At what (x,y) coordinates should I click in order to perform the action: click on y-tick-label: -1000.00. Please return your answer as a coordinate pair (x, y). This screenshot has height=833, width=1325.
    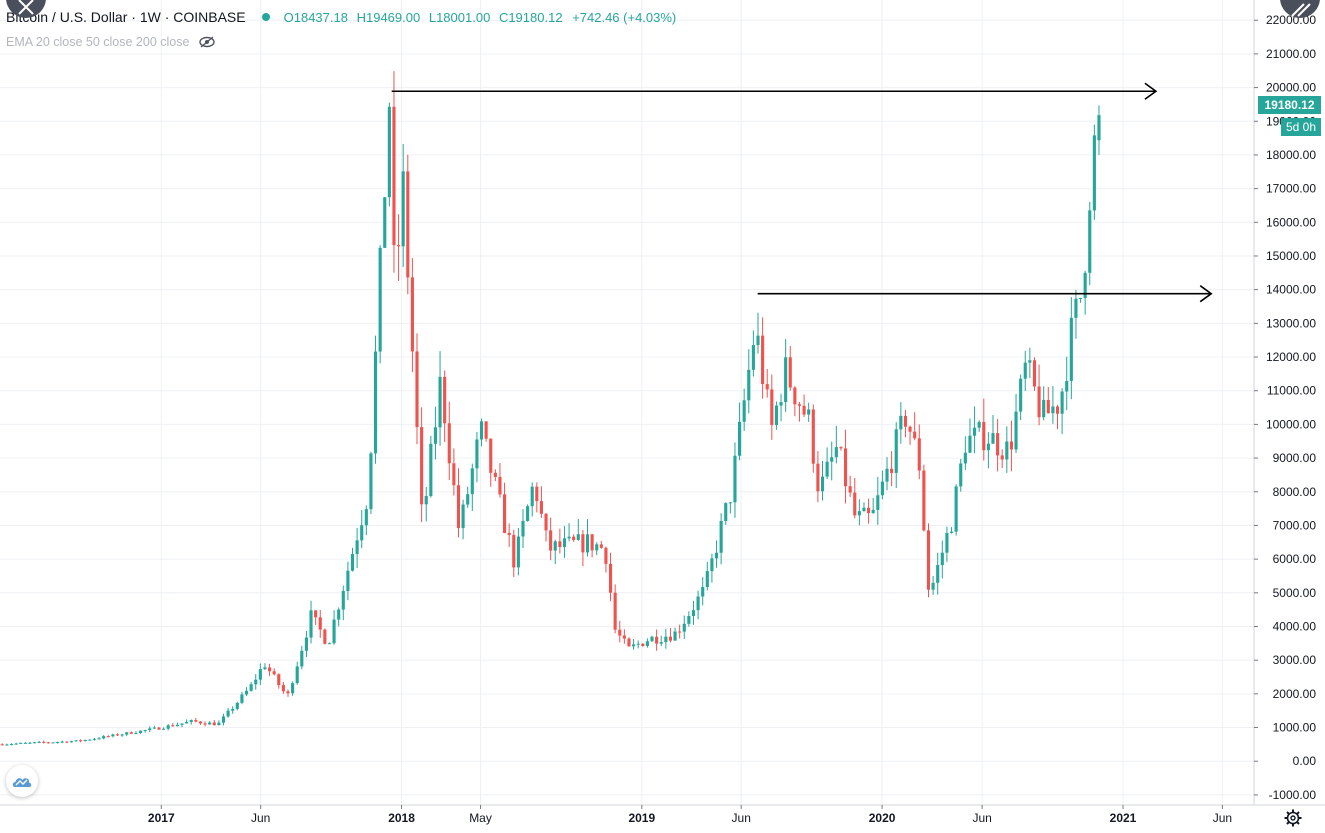
    Looking at the image, I should click on (1293, 795).